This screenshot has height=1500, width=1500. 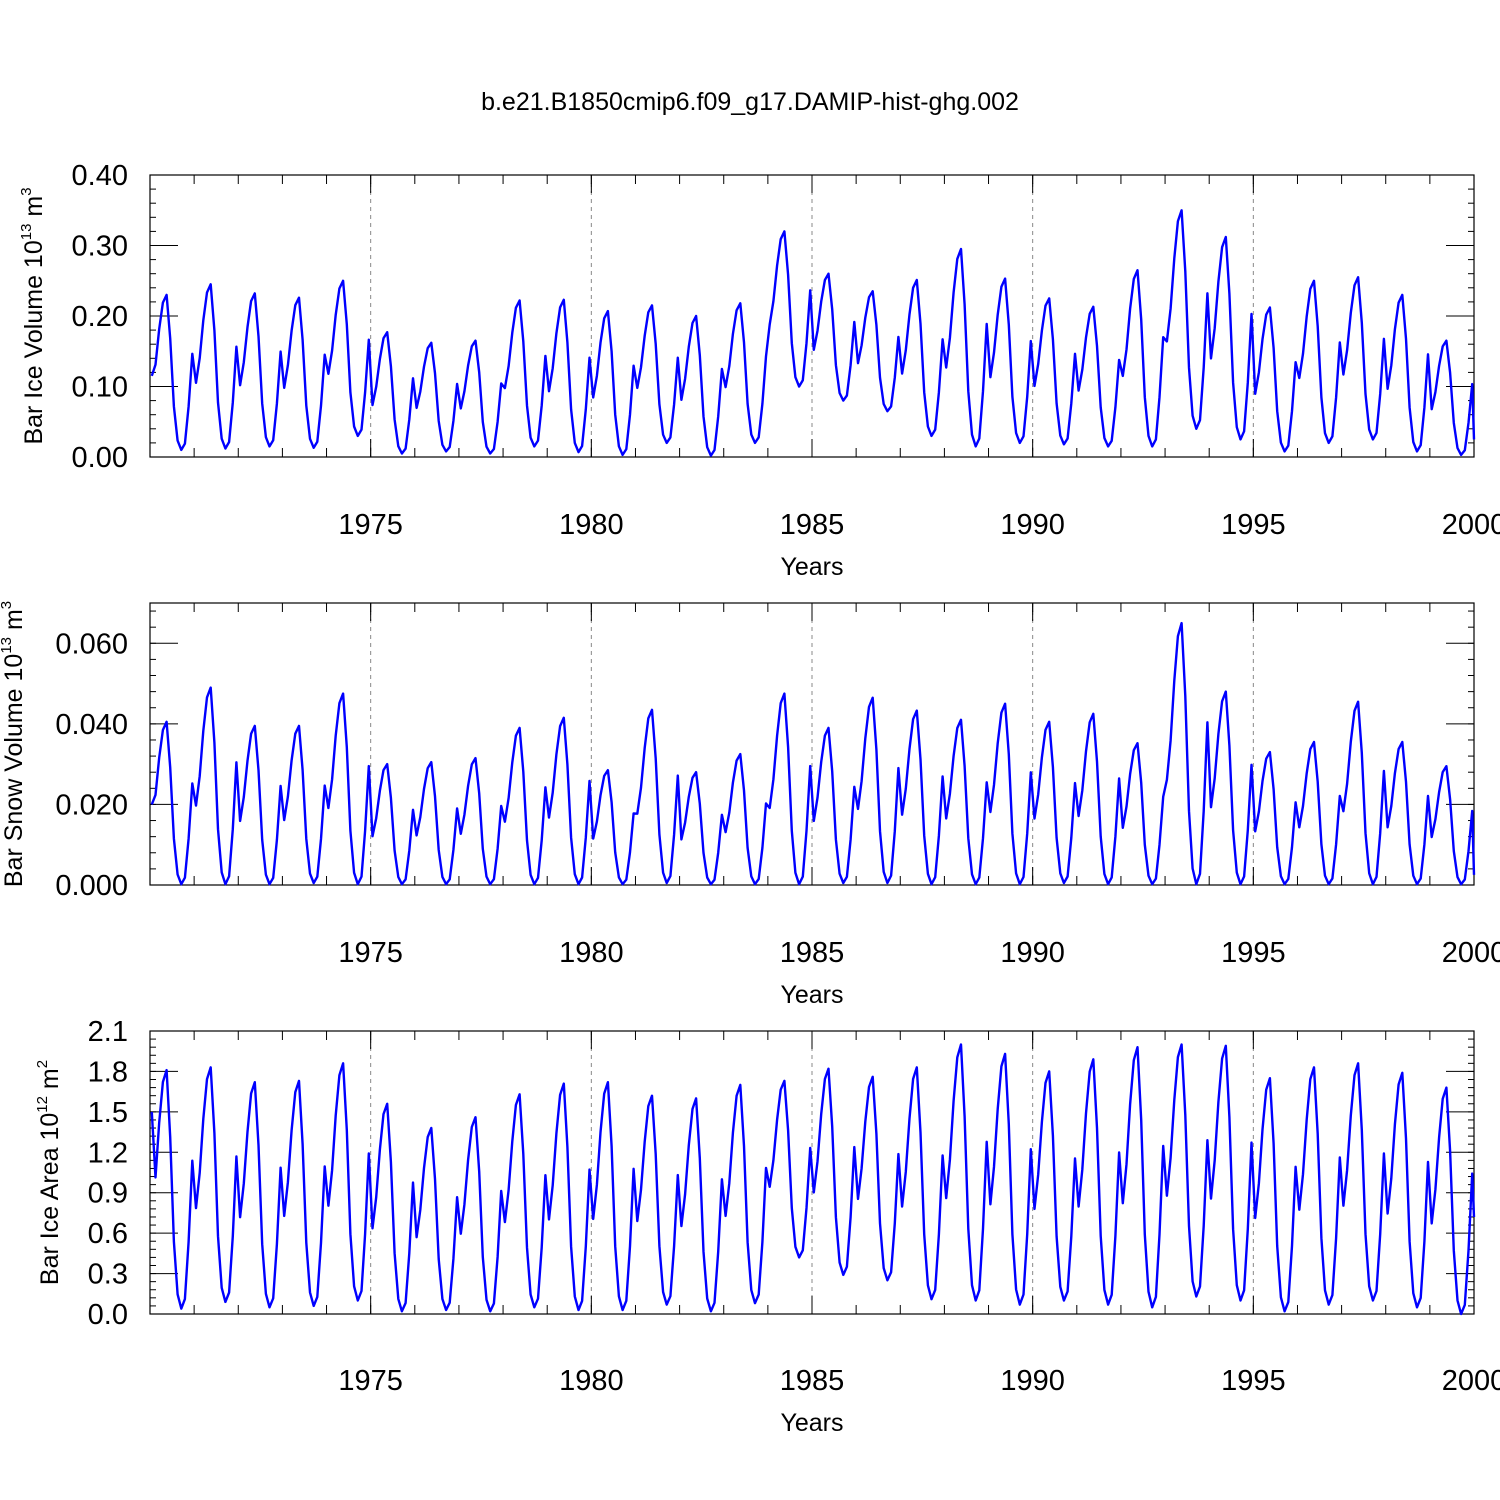 What do you see at coordinates (91, 725) in the screenshot?
I see `y-tick-label: 0.040` at bounding box center [91, 725].